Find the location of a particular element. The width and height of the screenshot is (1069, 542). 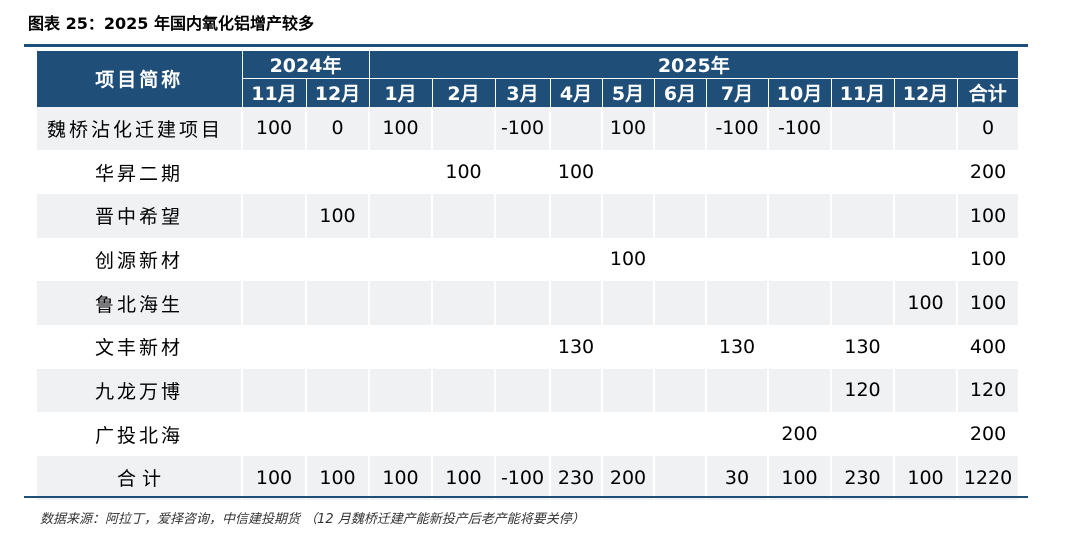

total-row: 合计 100 100 100 100 -100 230 200 30 100 230 100 1220 is located at coordinates (528, 478).